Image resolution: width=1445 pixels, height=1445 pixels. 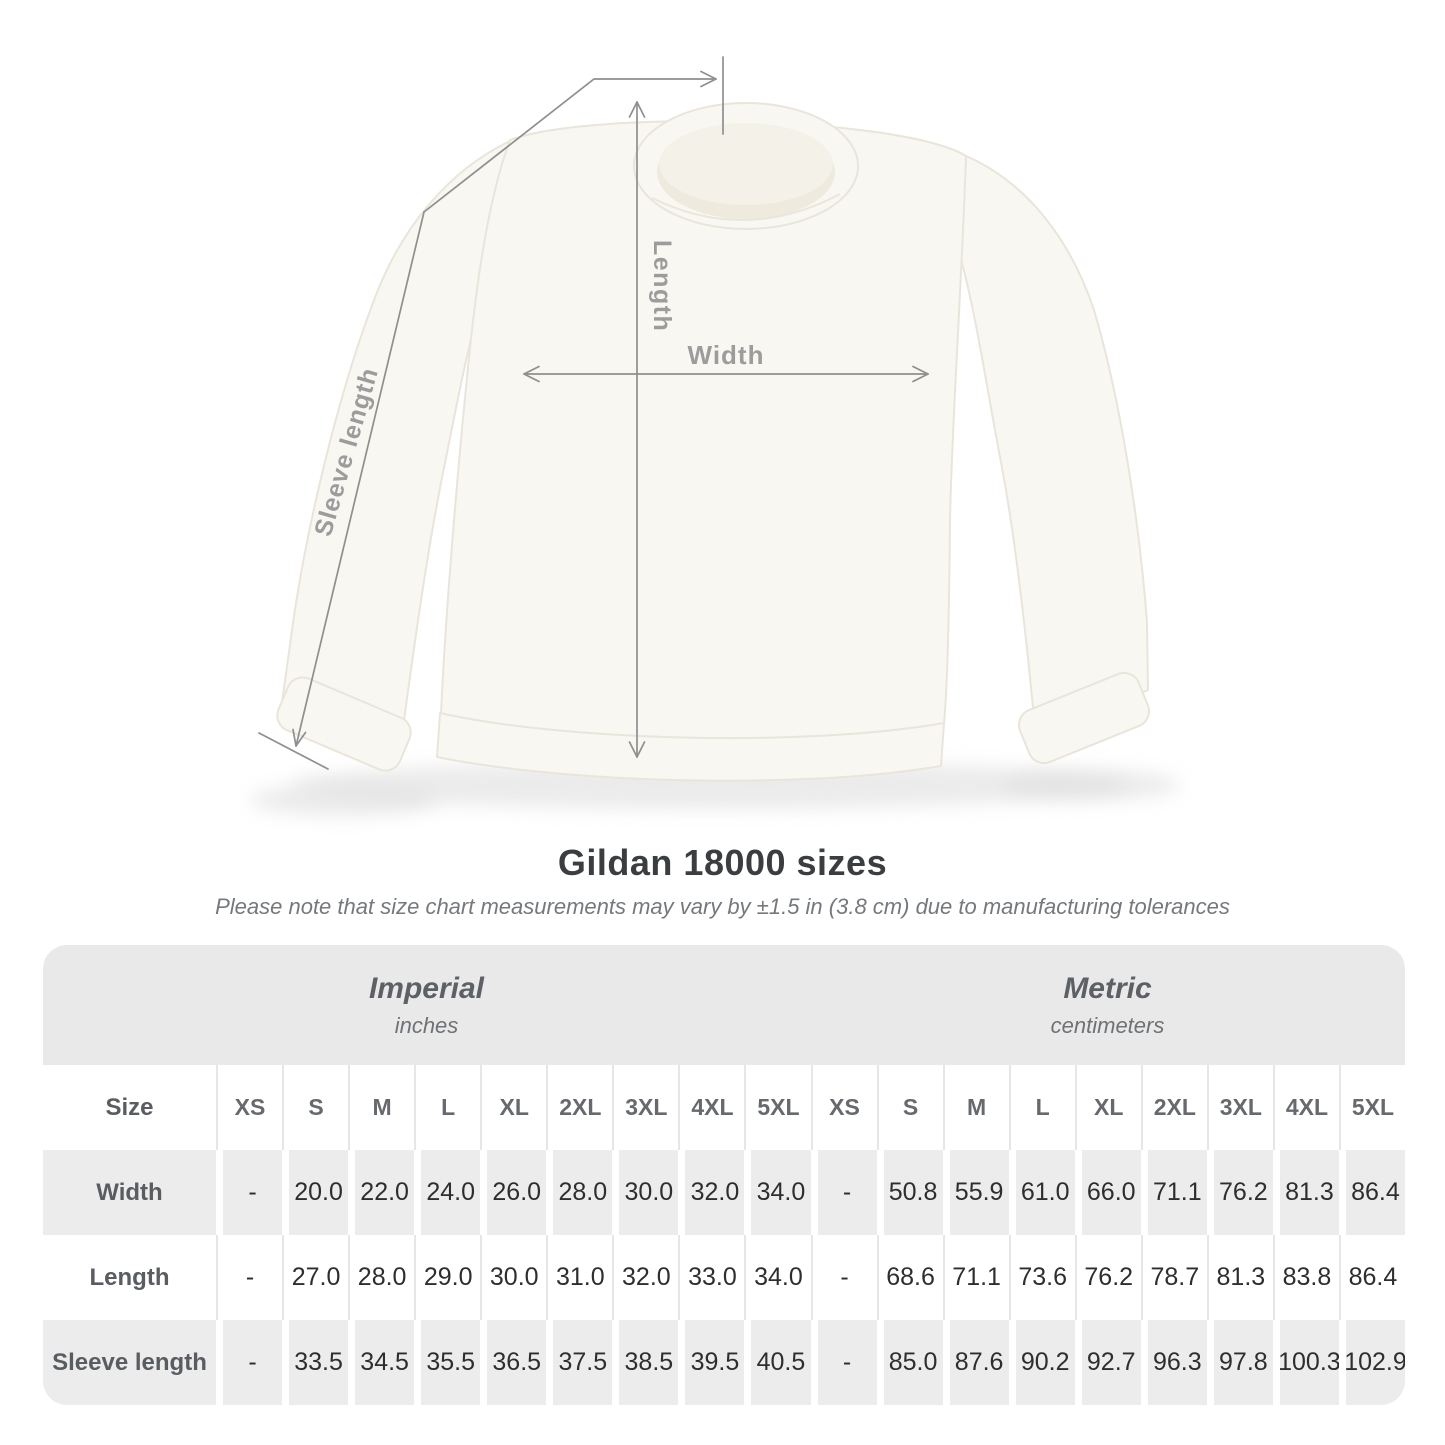 I want to click on metric-size-column-header: 5XL, so click(x=1371, y=1107).